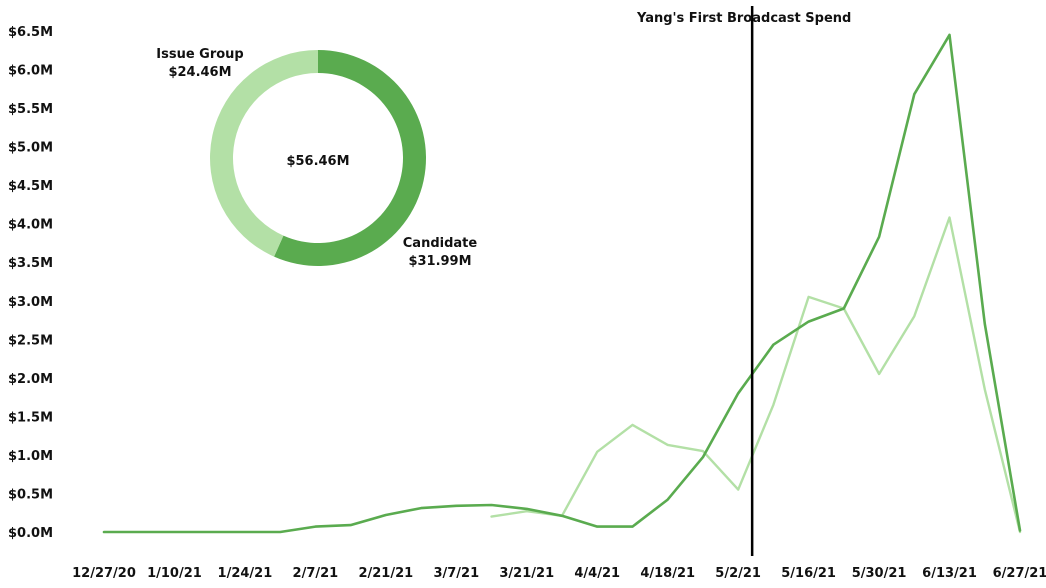  I want to click on y-tick-label: $0.5M, so click(30, 494).